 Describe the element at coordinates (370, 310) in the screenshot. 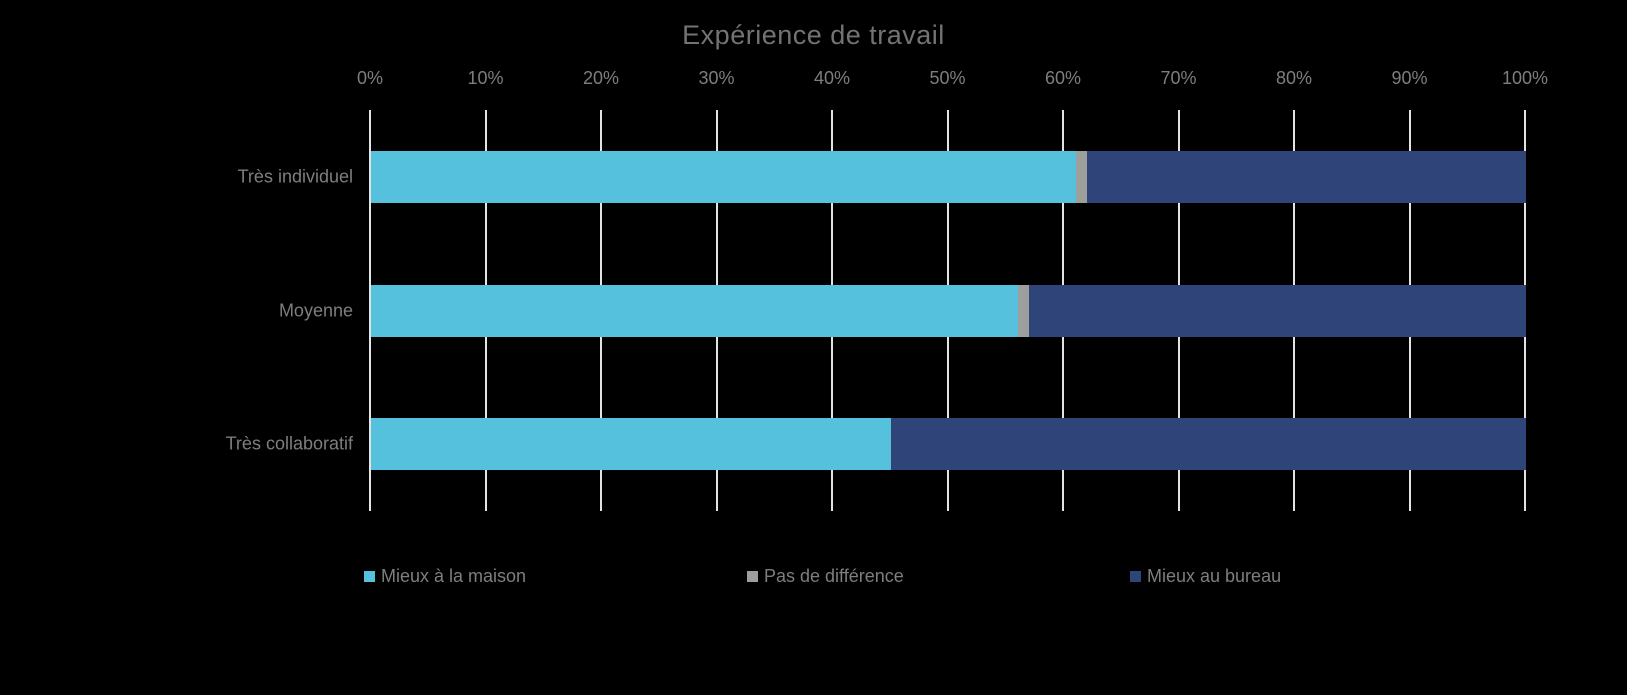

I see `gridline` at that location.